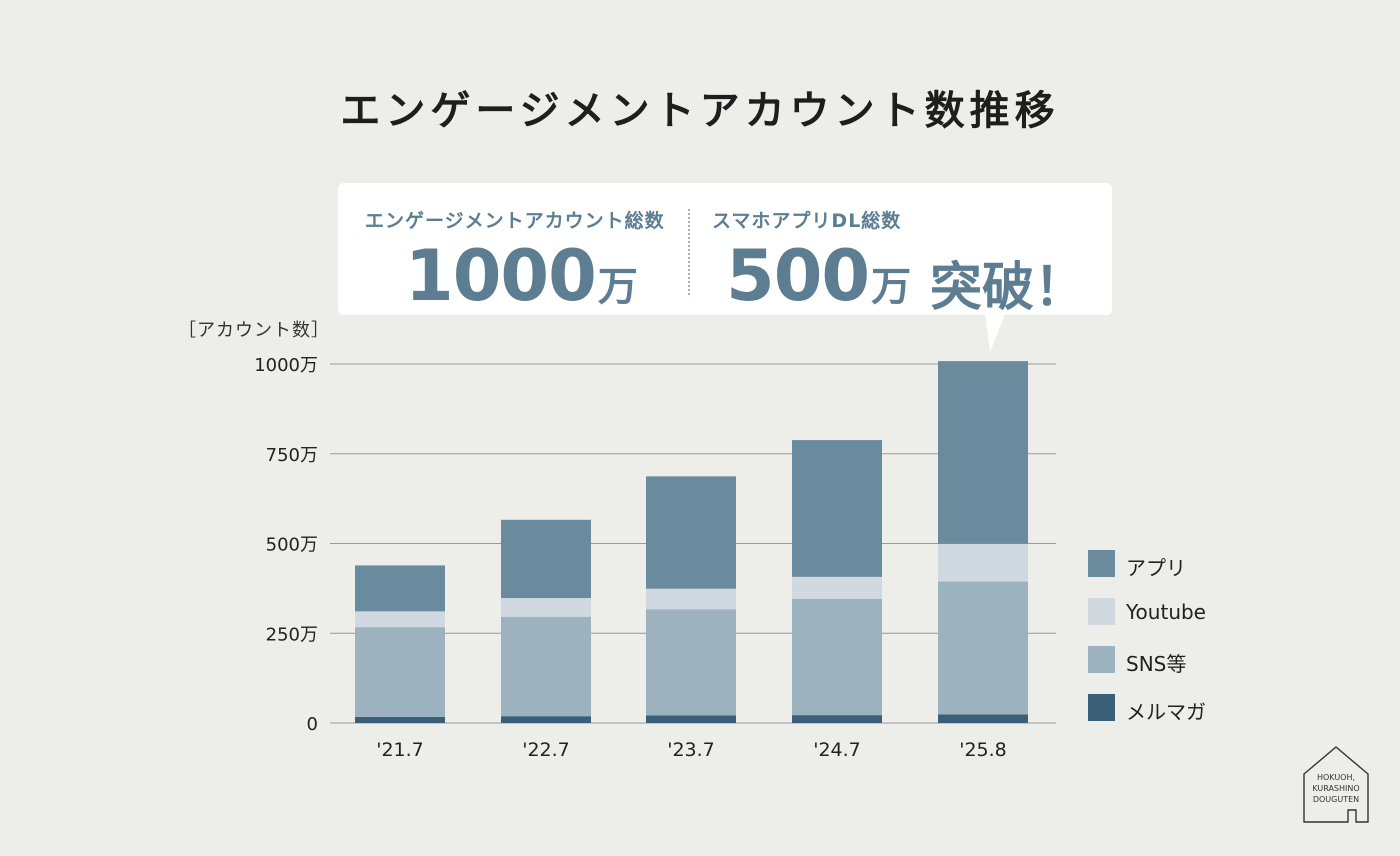 This screenshot has width=1400, height=856. What do you see at coordinates (292, 634) in the screenshot?
I see `y-tick-label: 250万` at bounding box center [292, 634].